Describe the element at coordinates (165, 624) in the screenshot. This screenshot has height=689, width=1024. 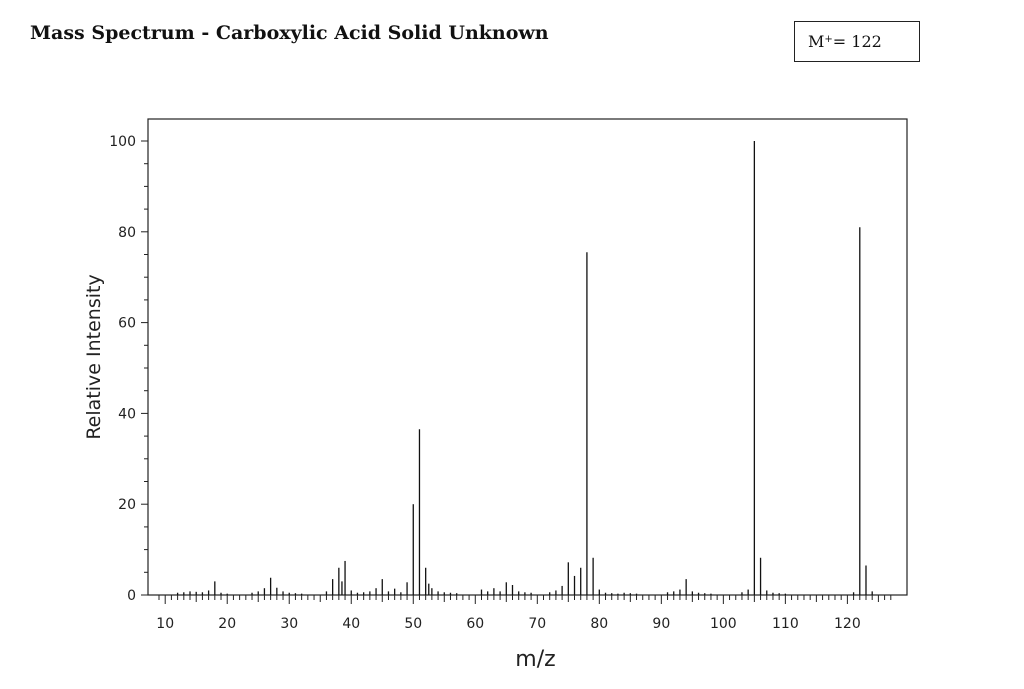
I see `x-tick-label: 10` at that location.